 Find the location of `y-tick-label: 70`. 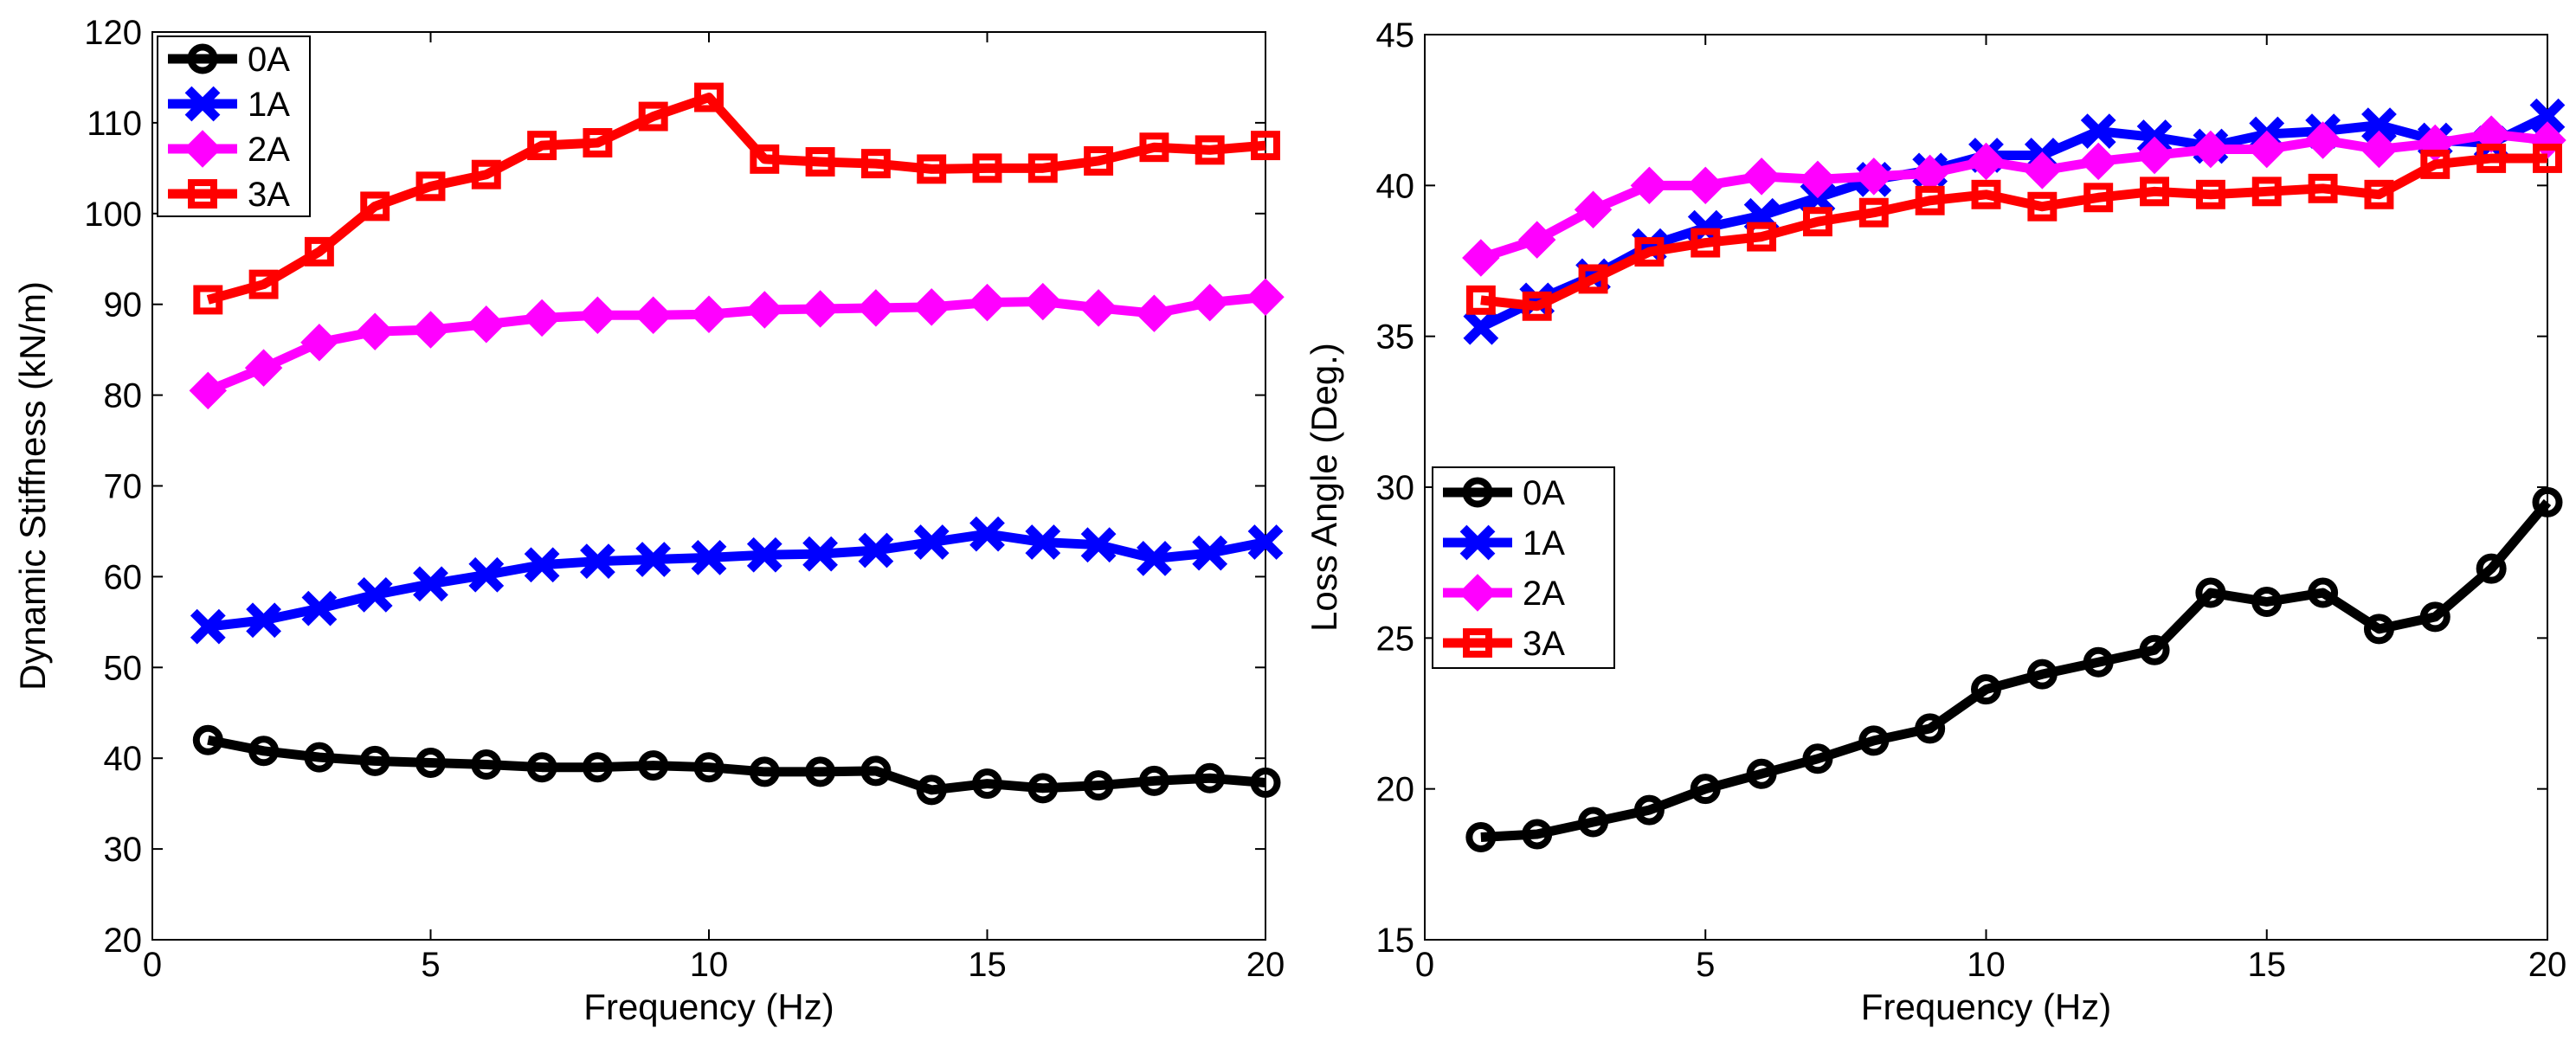

y-tick-label: 70 is located at coordinates (123, 487).